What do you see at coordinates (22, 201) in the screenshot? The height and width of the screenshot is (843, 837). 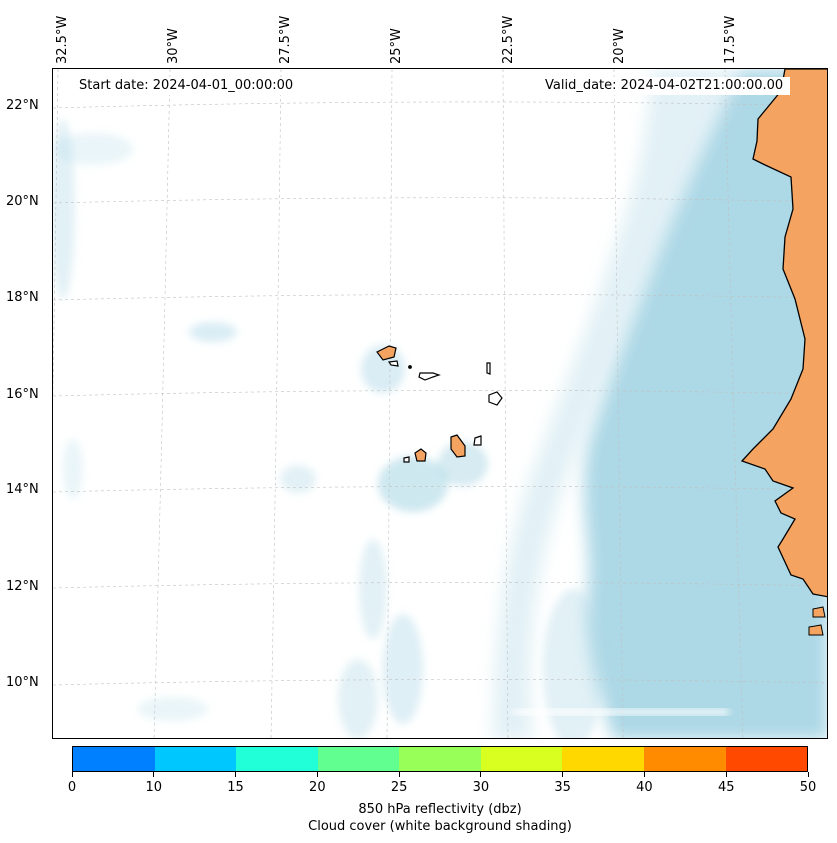 I see `lat-label-20n: 20°N` at bounding box center [22, 201].